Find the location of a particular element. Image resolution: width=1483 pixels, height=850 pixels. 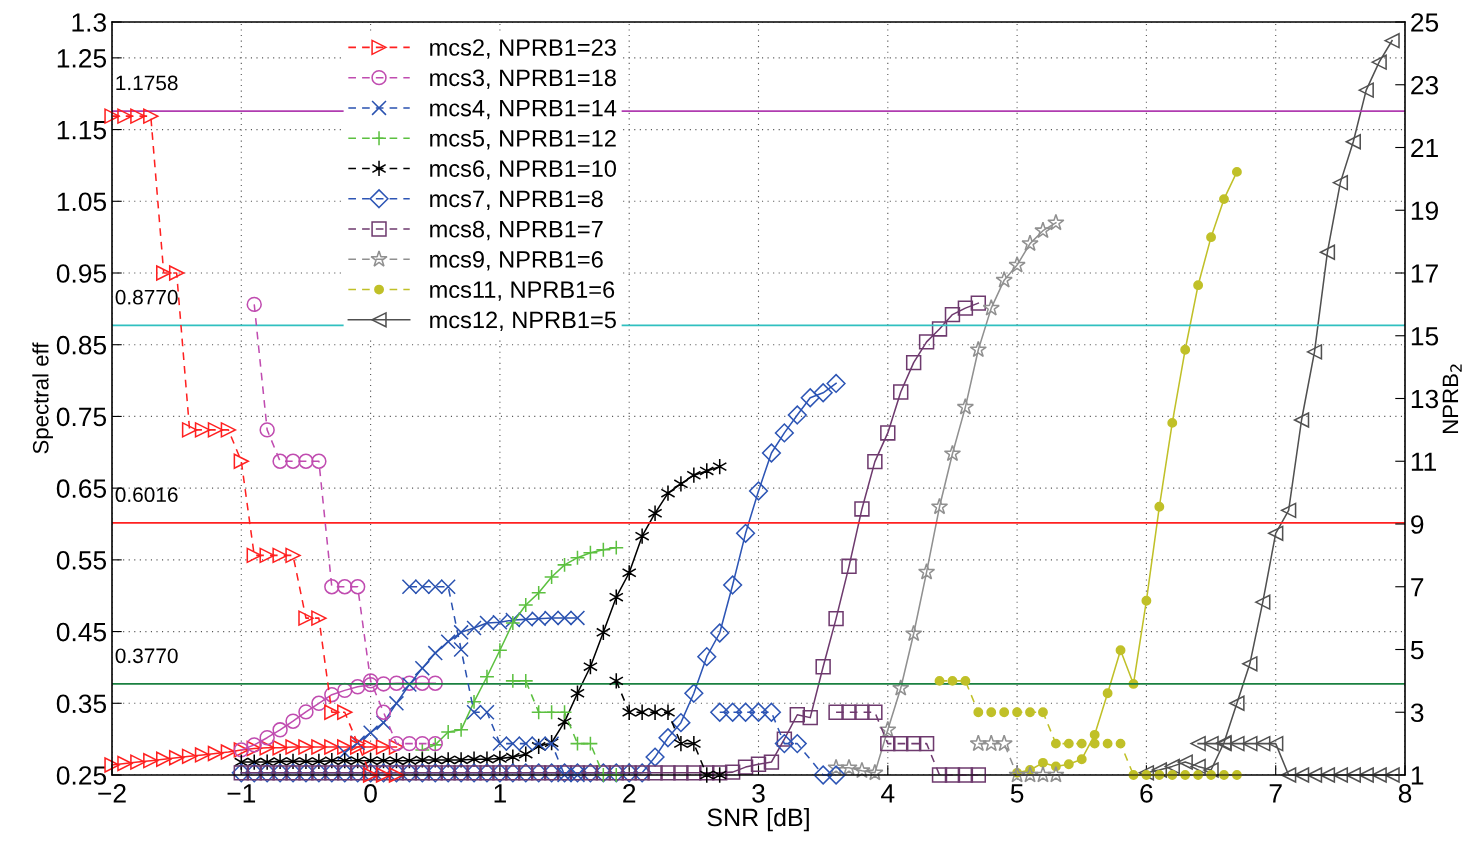

x-tick-label: 4 is located at coordinates (888, 793).